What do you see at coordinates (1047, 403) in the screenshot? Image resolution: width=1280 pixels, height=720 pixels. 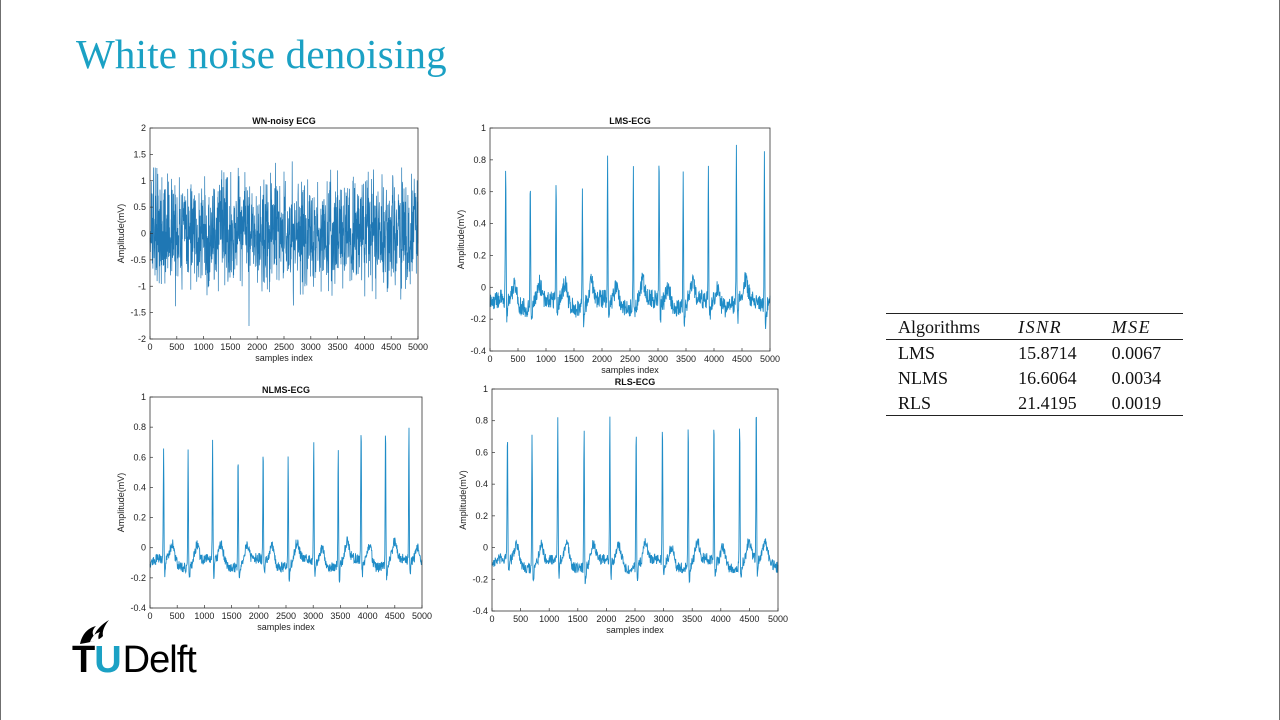 I see `table-cell-isnr: 21.4195` at bounding box center [1047, 403].